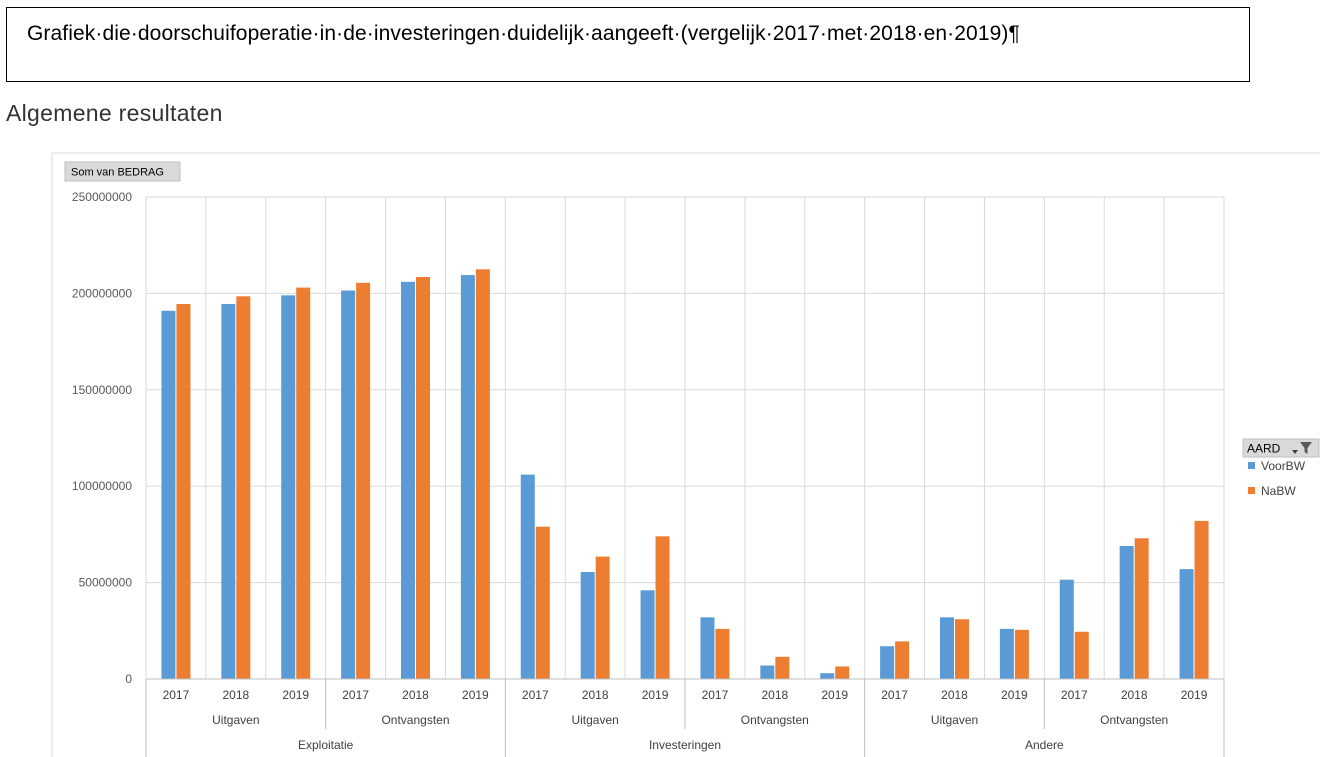 Image resolution: width=1326 pixels, height=757 pixels. What do you see at coordinates (102, 390) in the screenshot?
I see `y-tick-label: 150000000` at bounding box center [102, 390].